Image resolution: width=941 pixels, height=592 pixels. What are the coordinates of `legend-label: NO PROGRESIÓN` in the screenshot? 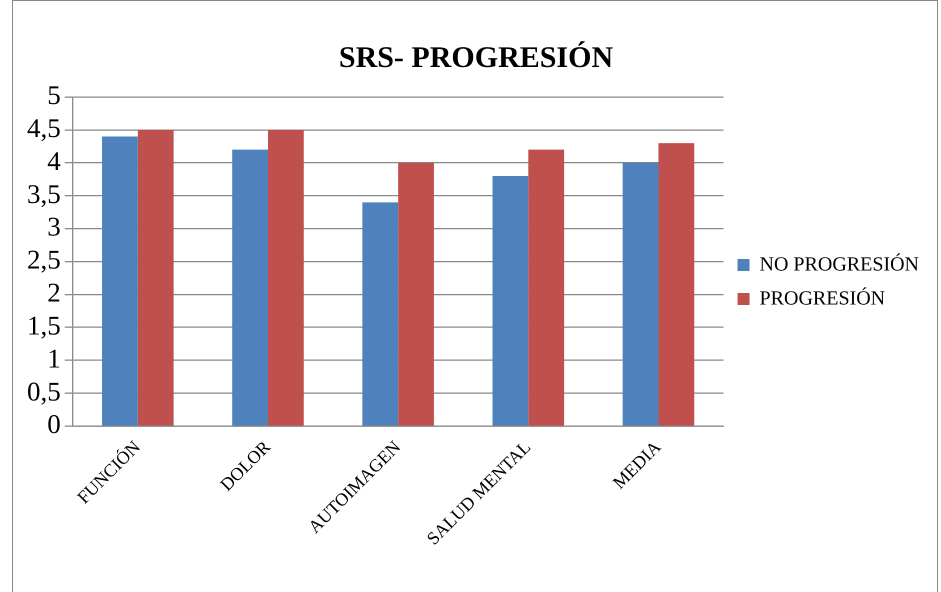 It's located at (840, 264).